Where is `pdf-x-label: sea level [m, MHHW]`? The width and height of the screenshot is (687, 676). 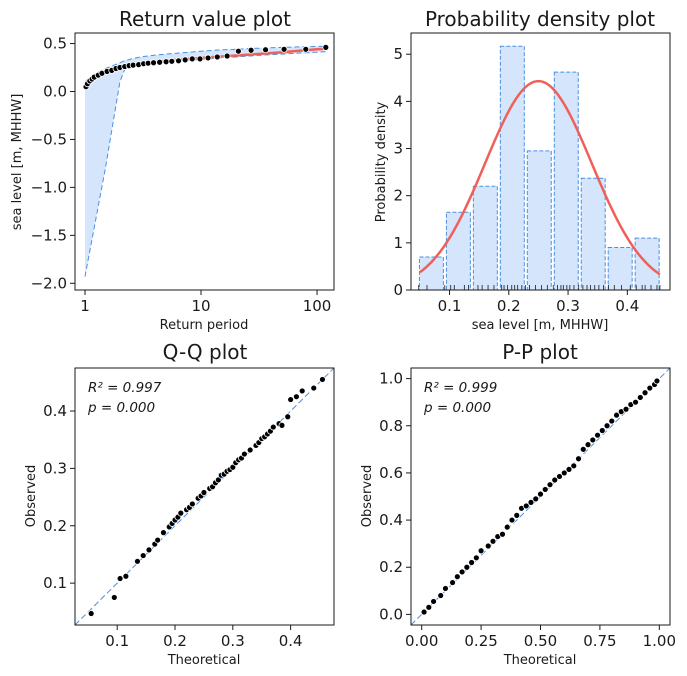
pdf-x-label: sea level [m, MHHW] is located at coordinates (540, 325).